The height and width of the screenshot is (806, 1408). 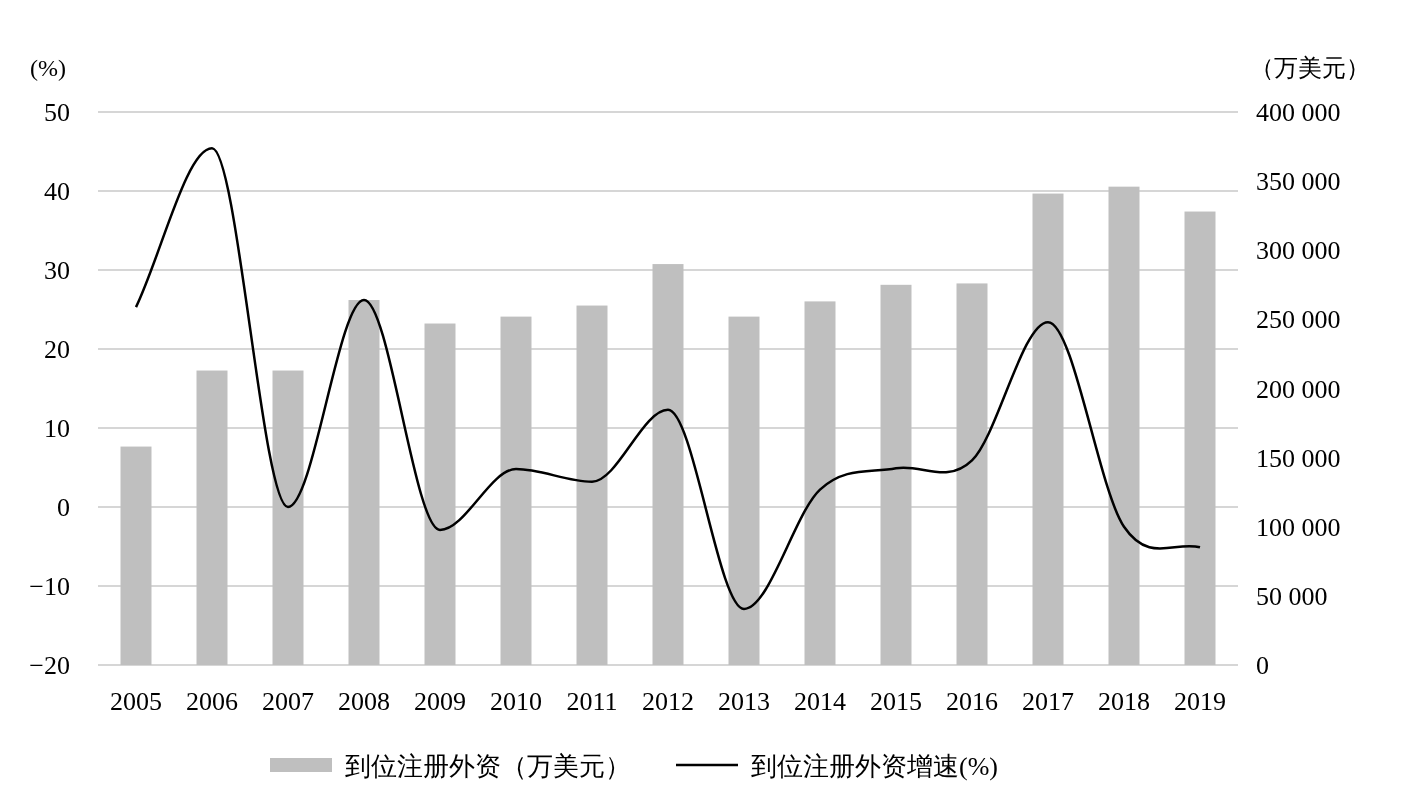 I want to click on x-tick-label: 2015, so click(x=896, y=701).